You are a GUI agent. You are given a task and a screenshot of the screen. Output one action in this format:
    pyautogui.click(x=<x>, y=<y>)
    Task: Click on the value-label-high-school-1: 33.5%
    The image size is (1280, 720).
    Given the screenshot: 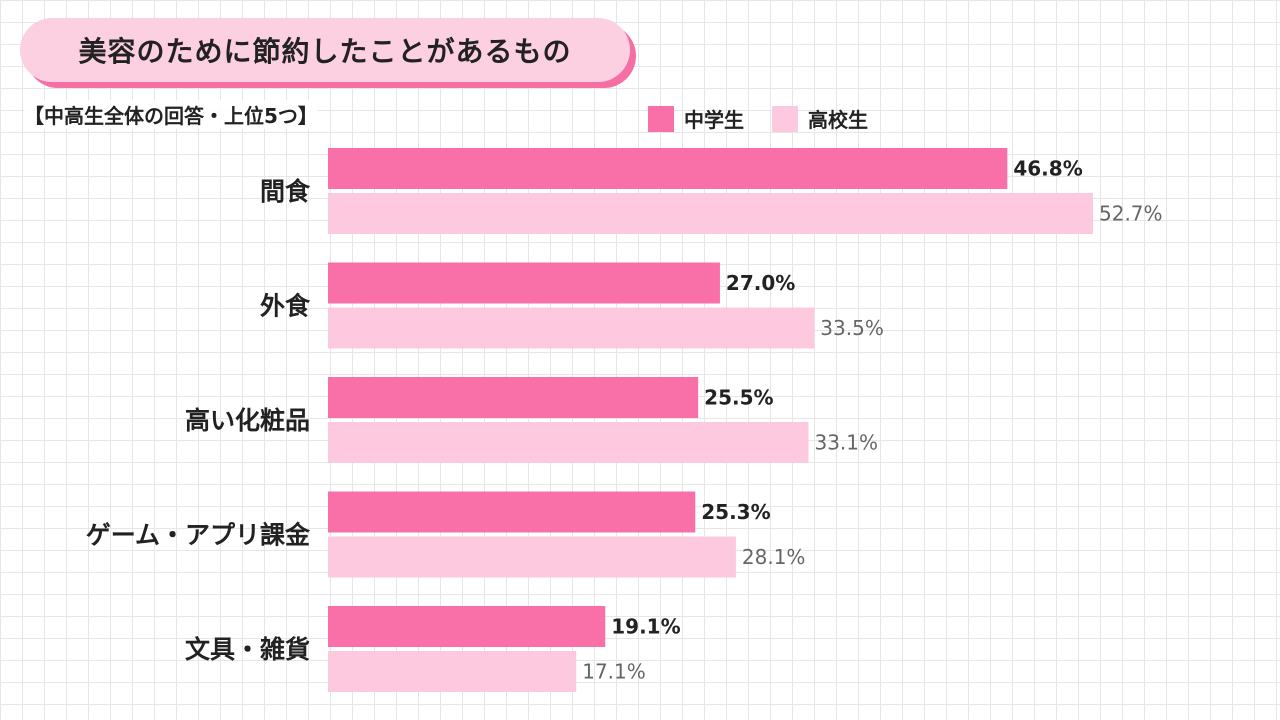 What is the action you would take?
    pyautogui.click(x=852, y=328)
    